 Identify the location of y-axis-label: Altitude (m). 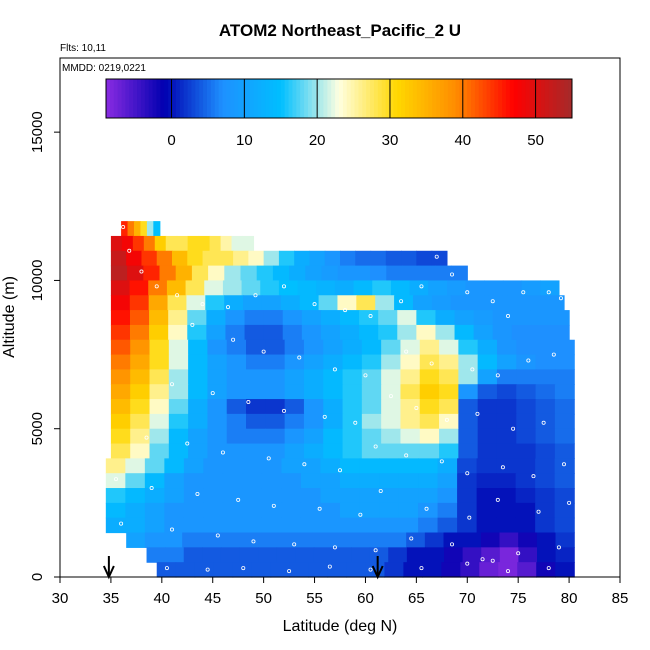
(9, 317).